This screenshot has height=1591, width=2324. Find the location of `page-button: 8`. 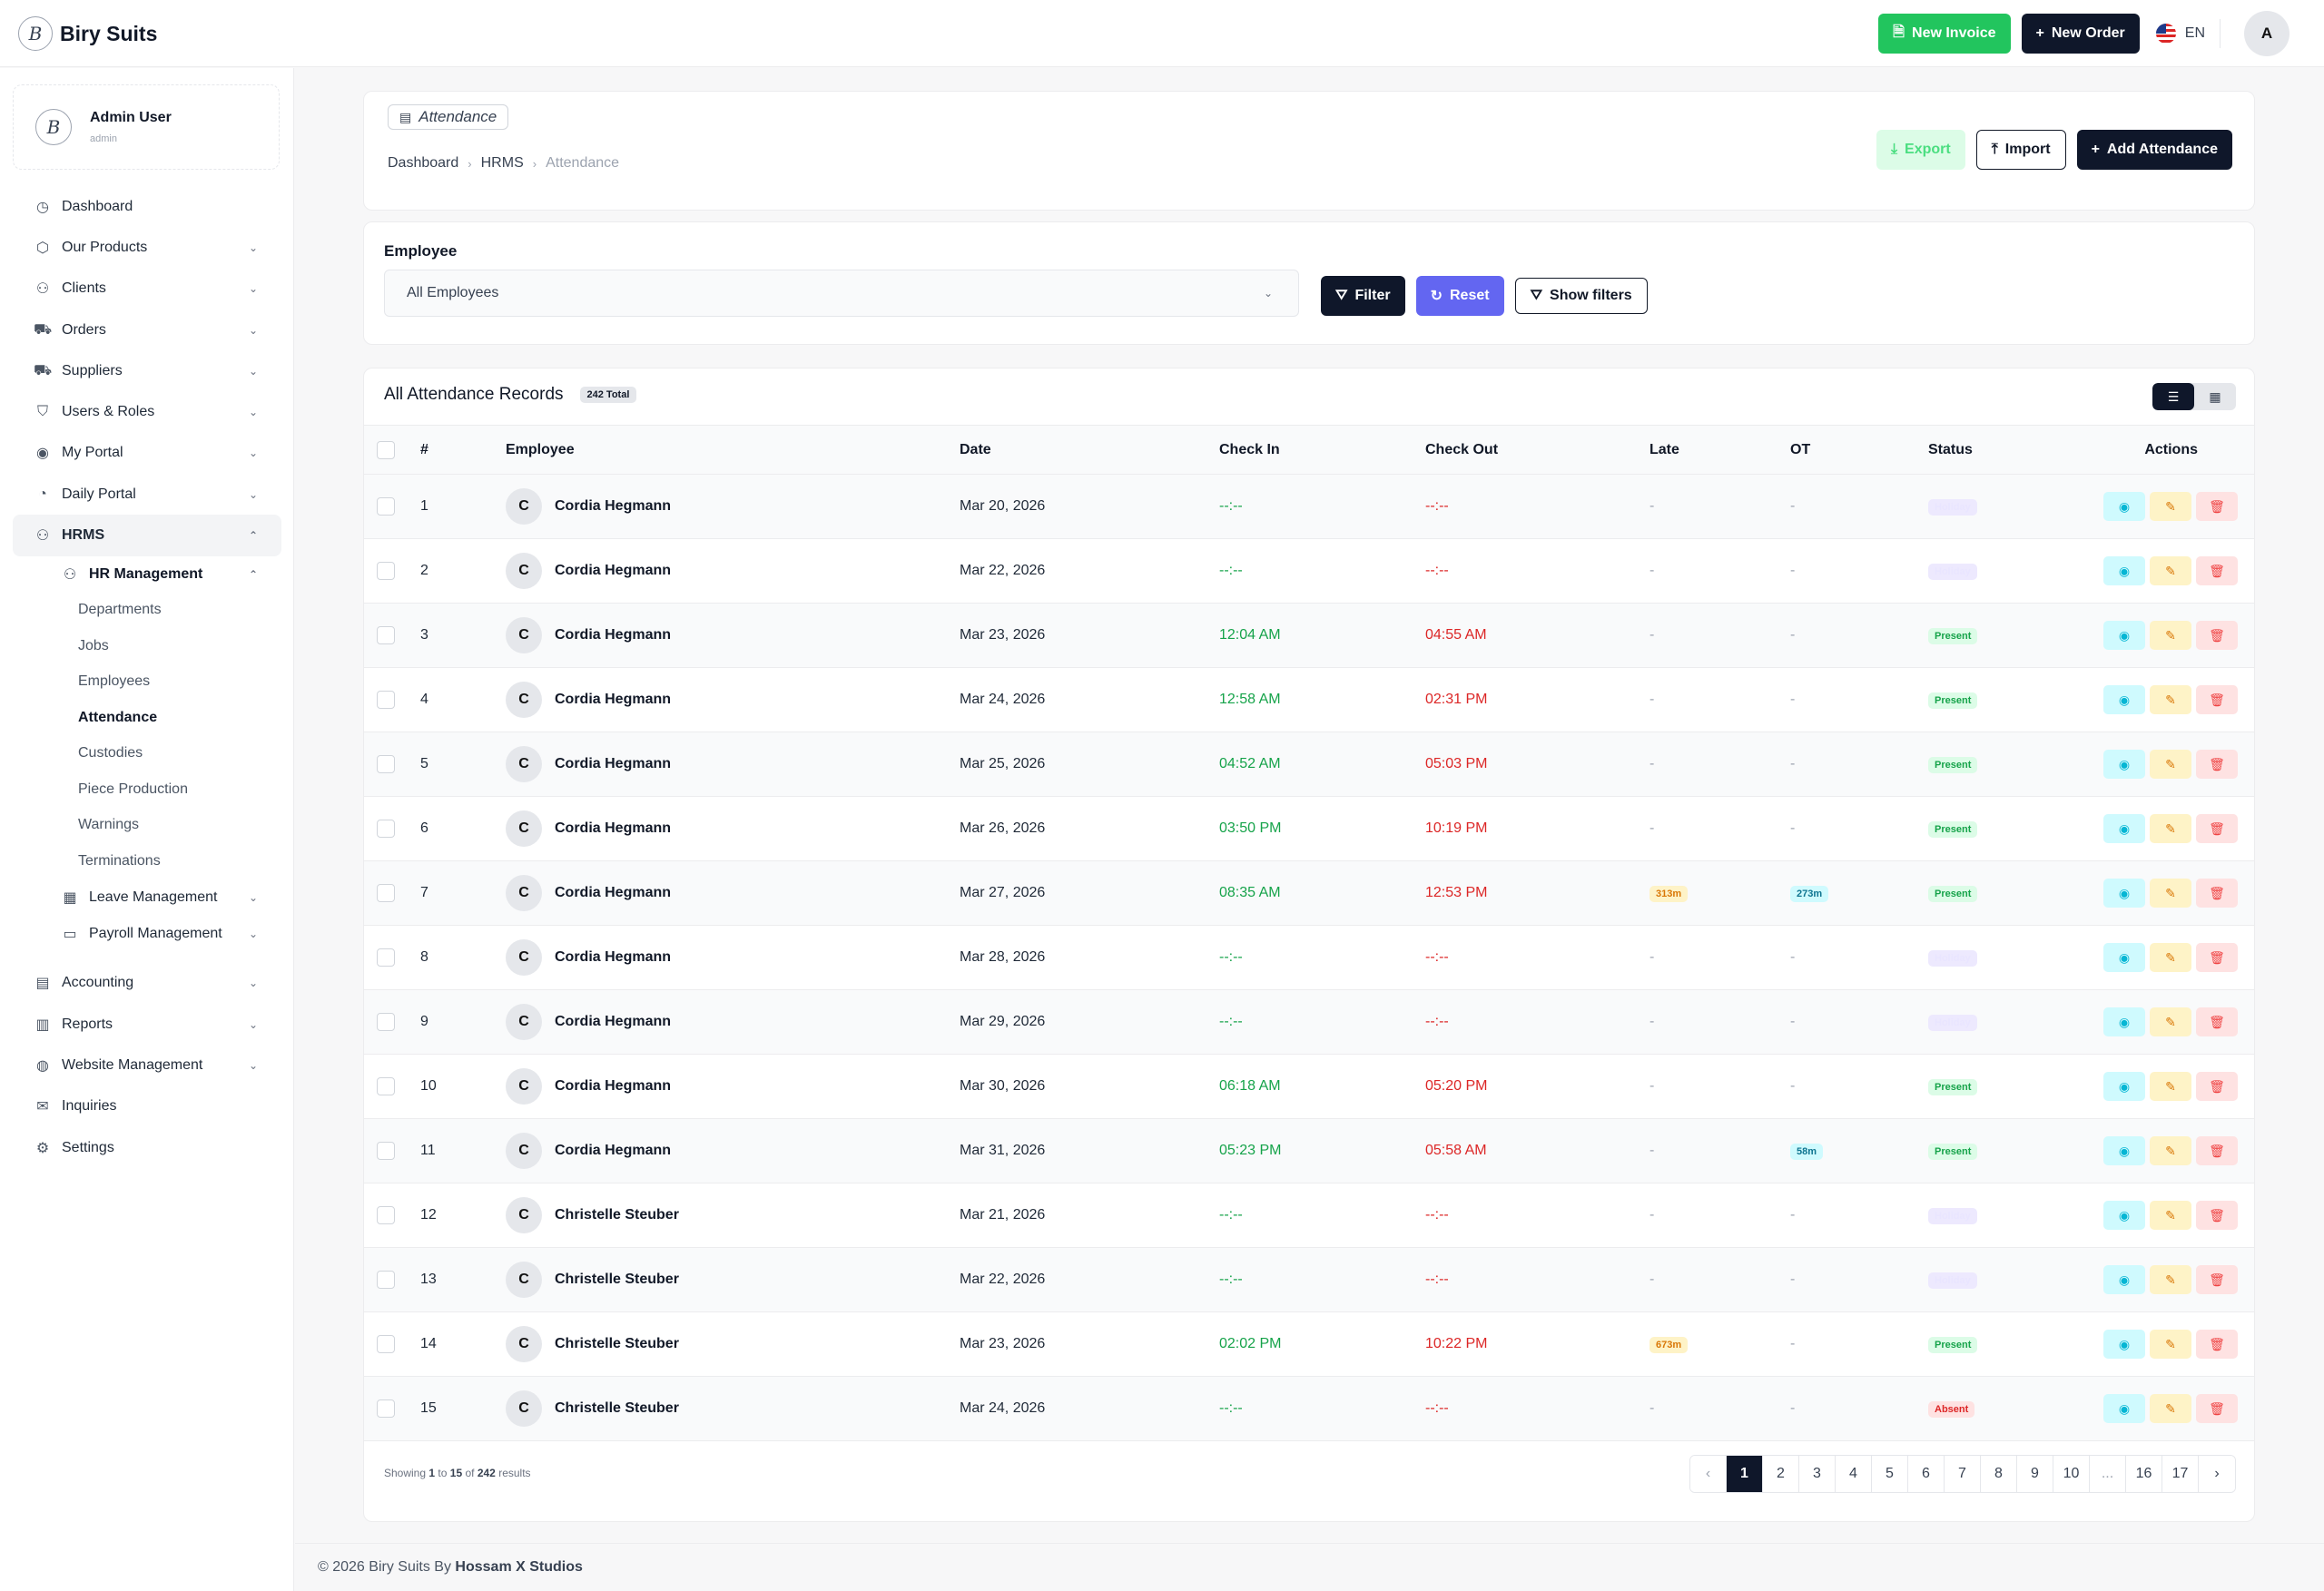

page-button: 8 is located at coordinates (1999, 1474).